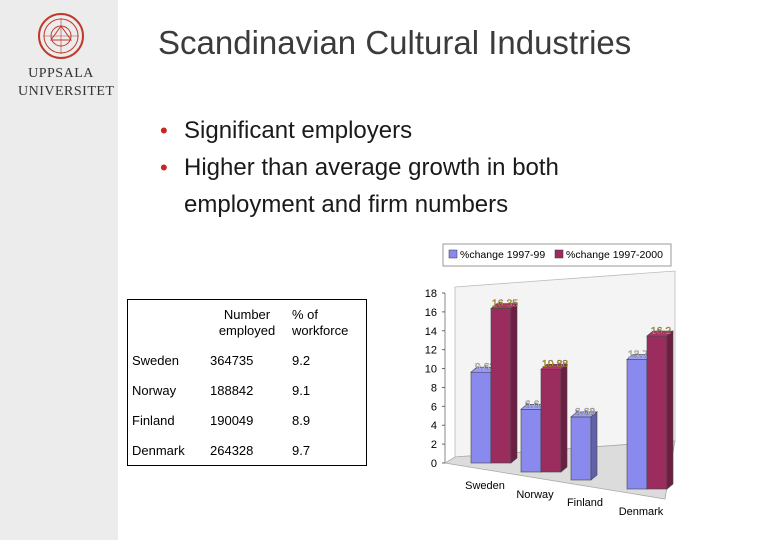  Describe the element at coordinates (431, 370) in the screenshot. I see `y-tick-label: 10` at that location.